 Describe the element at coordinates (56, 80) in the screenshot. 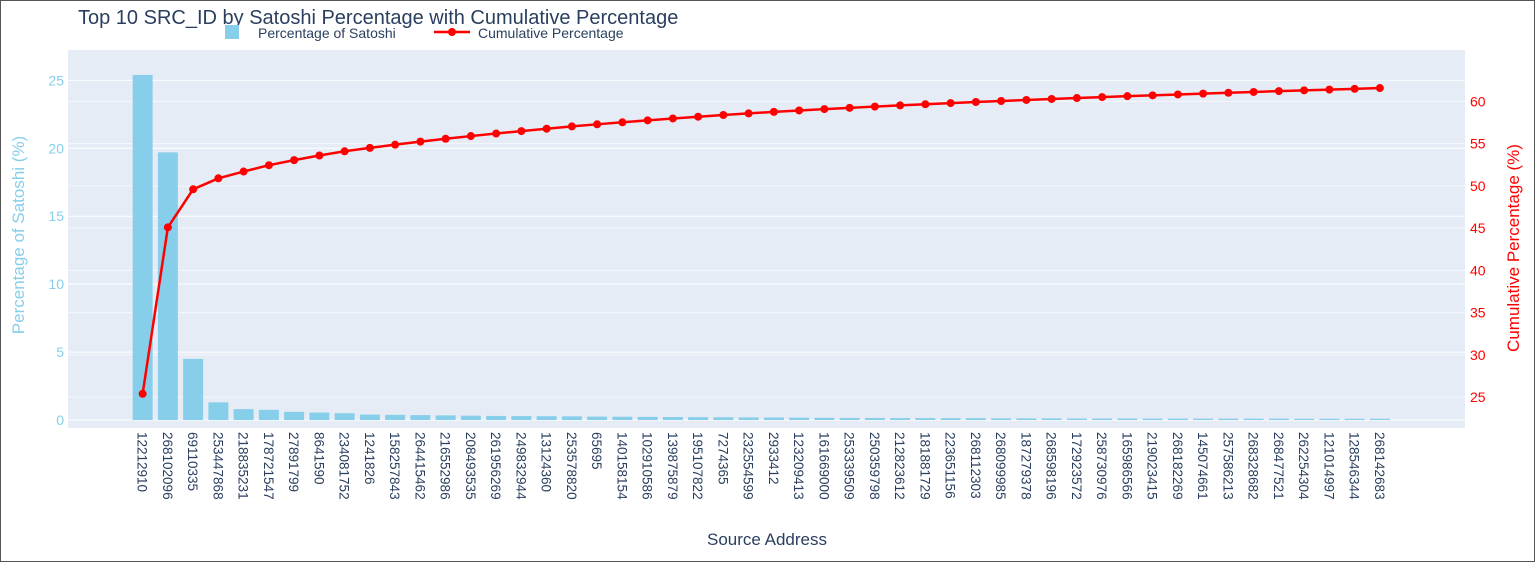

I see `y-left-tick-label: 25` at that location.